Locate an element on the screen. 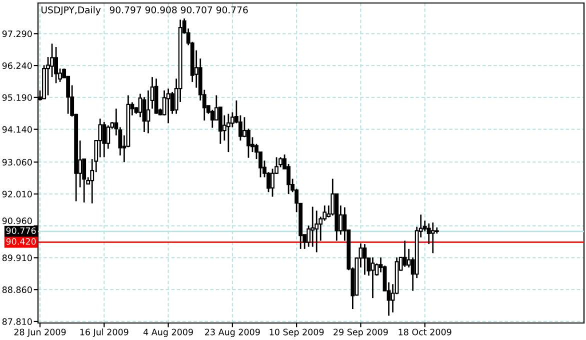  x-tick-label: 16 Jul 2009 is located at coordinates (104, 332).